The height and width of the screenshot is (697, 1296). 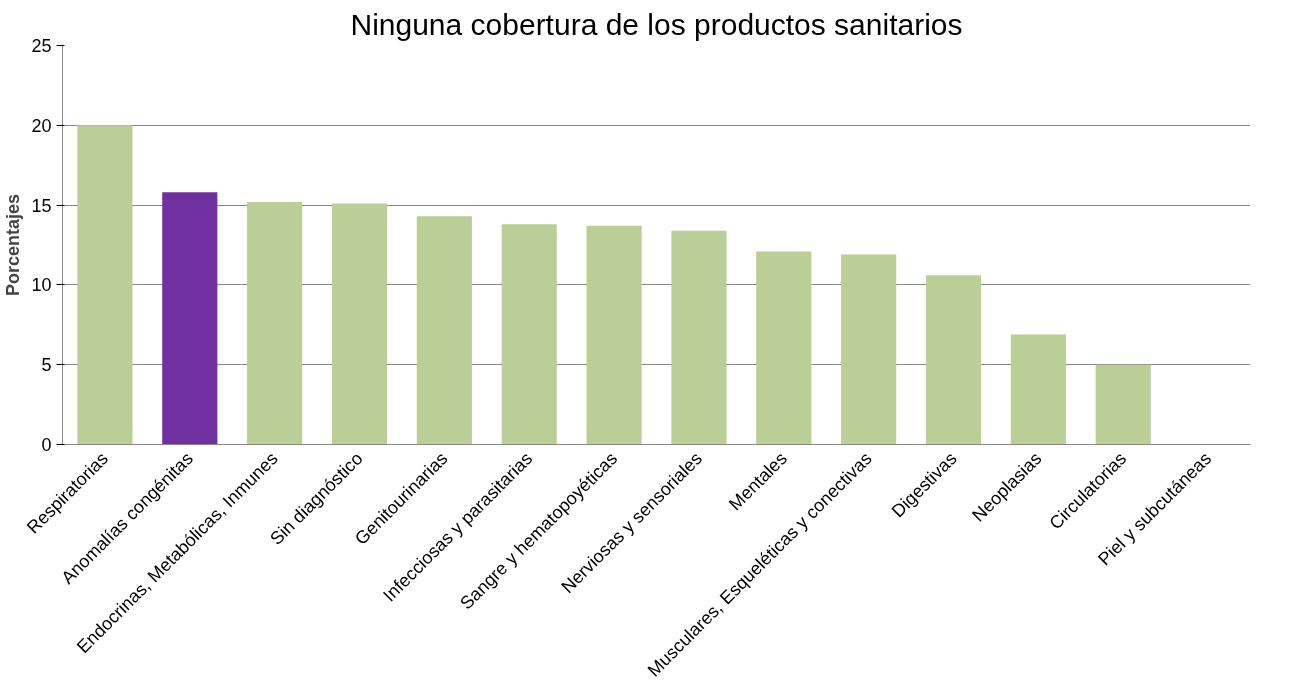 I want to click on y-tick-label: 10, so click(x=41, y=285).